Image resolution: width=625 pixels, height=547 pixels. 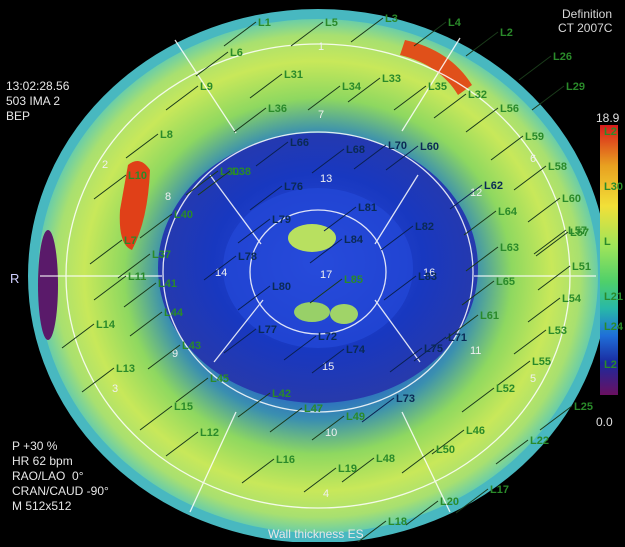 What do you see at coordinates (312, 312) in the screenshot?
I see `apex-blob-bottom-left` at bounding box center [312, 312].